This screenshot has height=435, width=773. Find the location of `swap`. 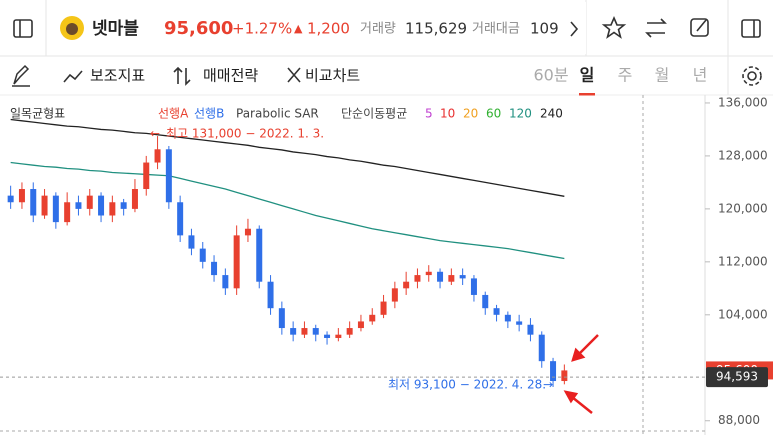

swap is located at coordinates (656, 28).